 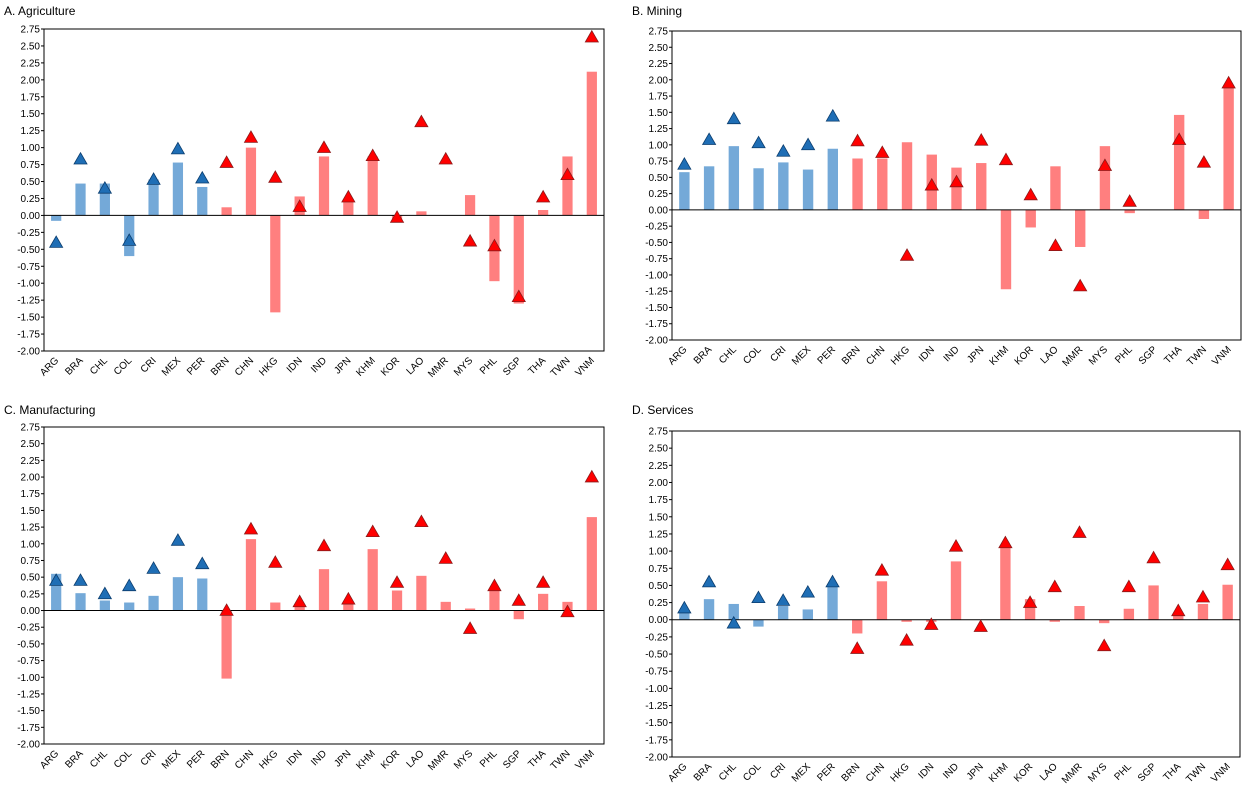 I want to click on x-tick-label: MYS, so click(x=463, y=366).